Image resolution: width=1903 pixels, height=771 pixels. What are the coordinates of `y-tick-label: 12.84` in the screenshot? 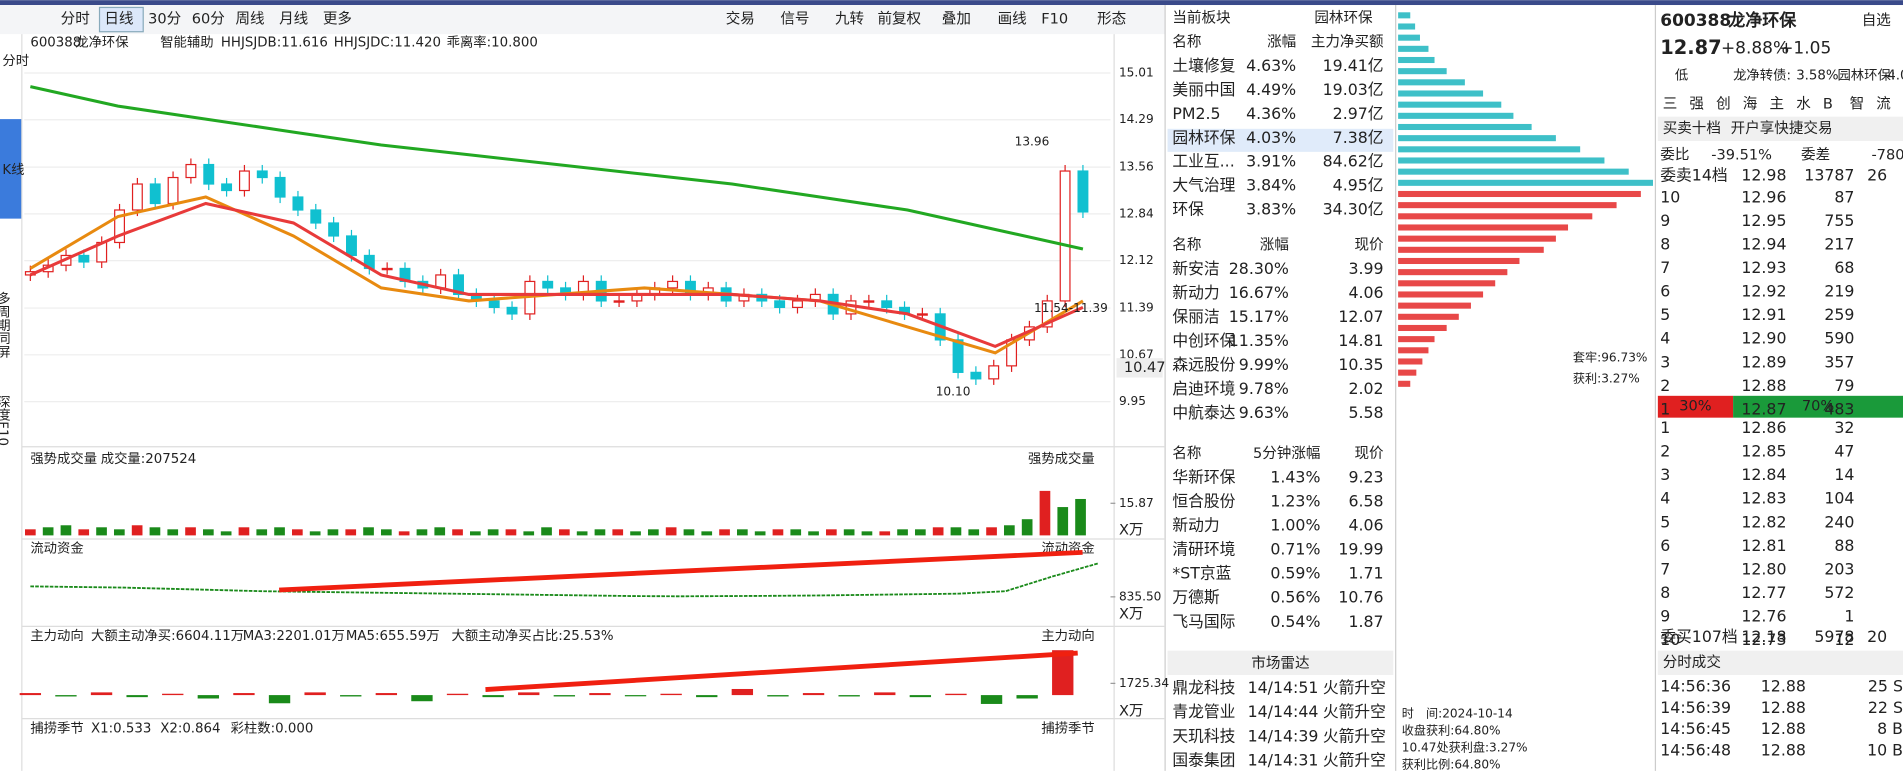 It's located at (1136, 213).